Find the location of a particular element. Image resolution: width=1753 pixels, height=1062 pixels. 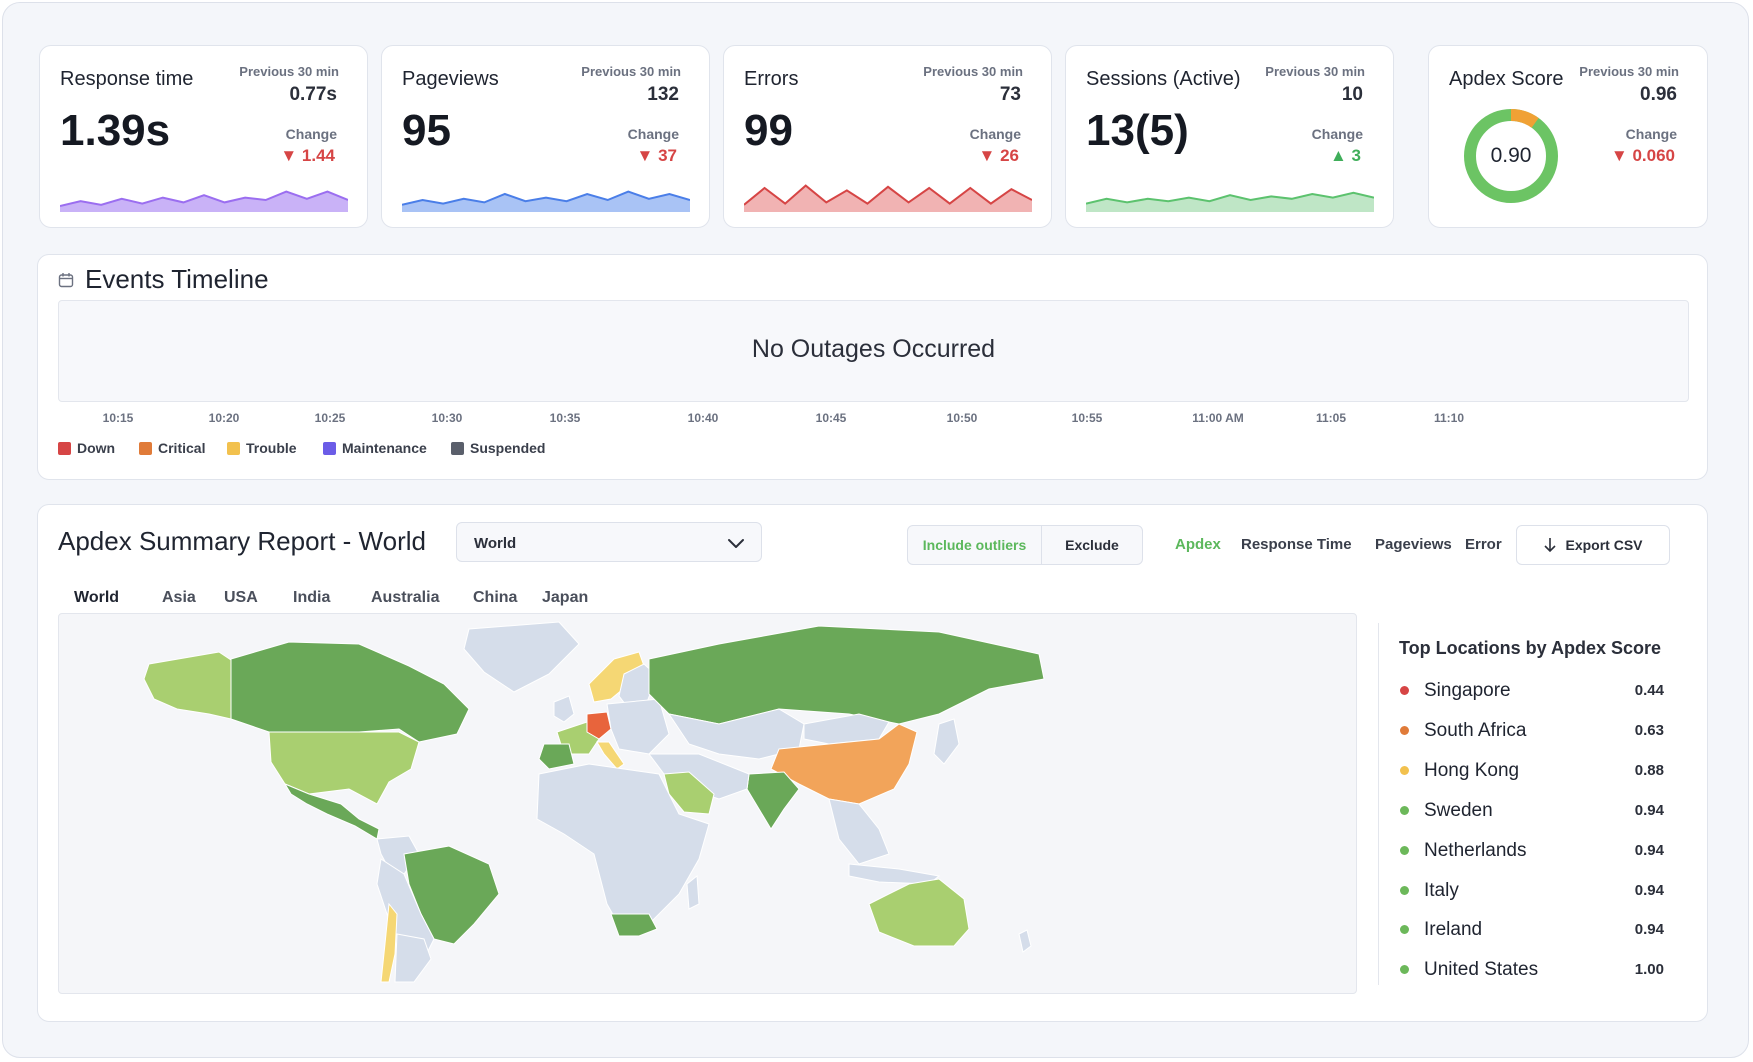

metric-change-value: ▼ 37 is located at coordinates (656, 155).